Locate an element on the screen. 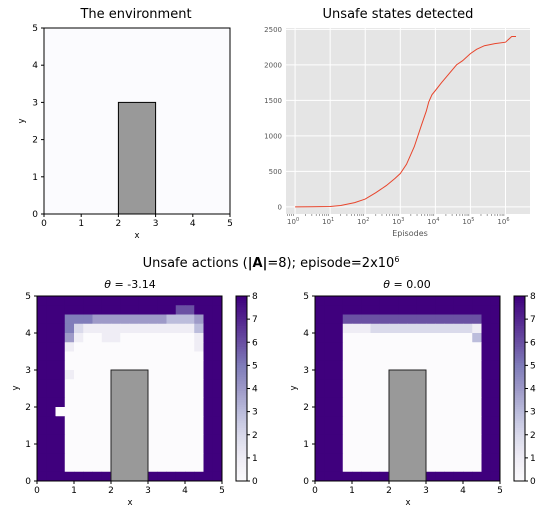  suptitle-part-3: =8); episode=2x10 is located at coordinates (330, 263).